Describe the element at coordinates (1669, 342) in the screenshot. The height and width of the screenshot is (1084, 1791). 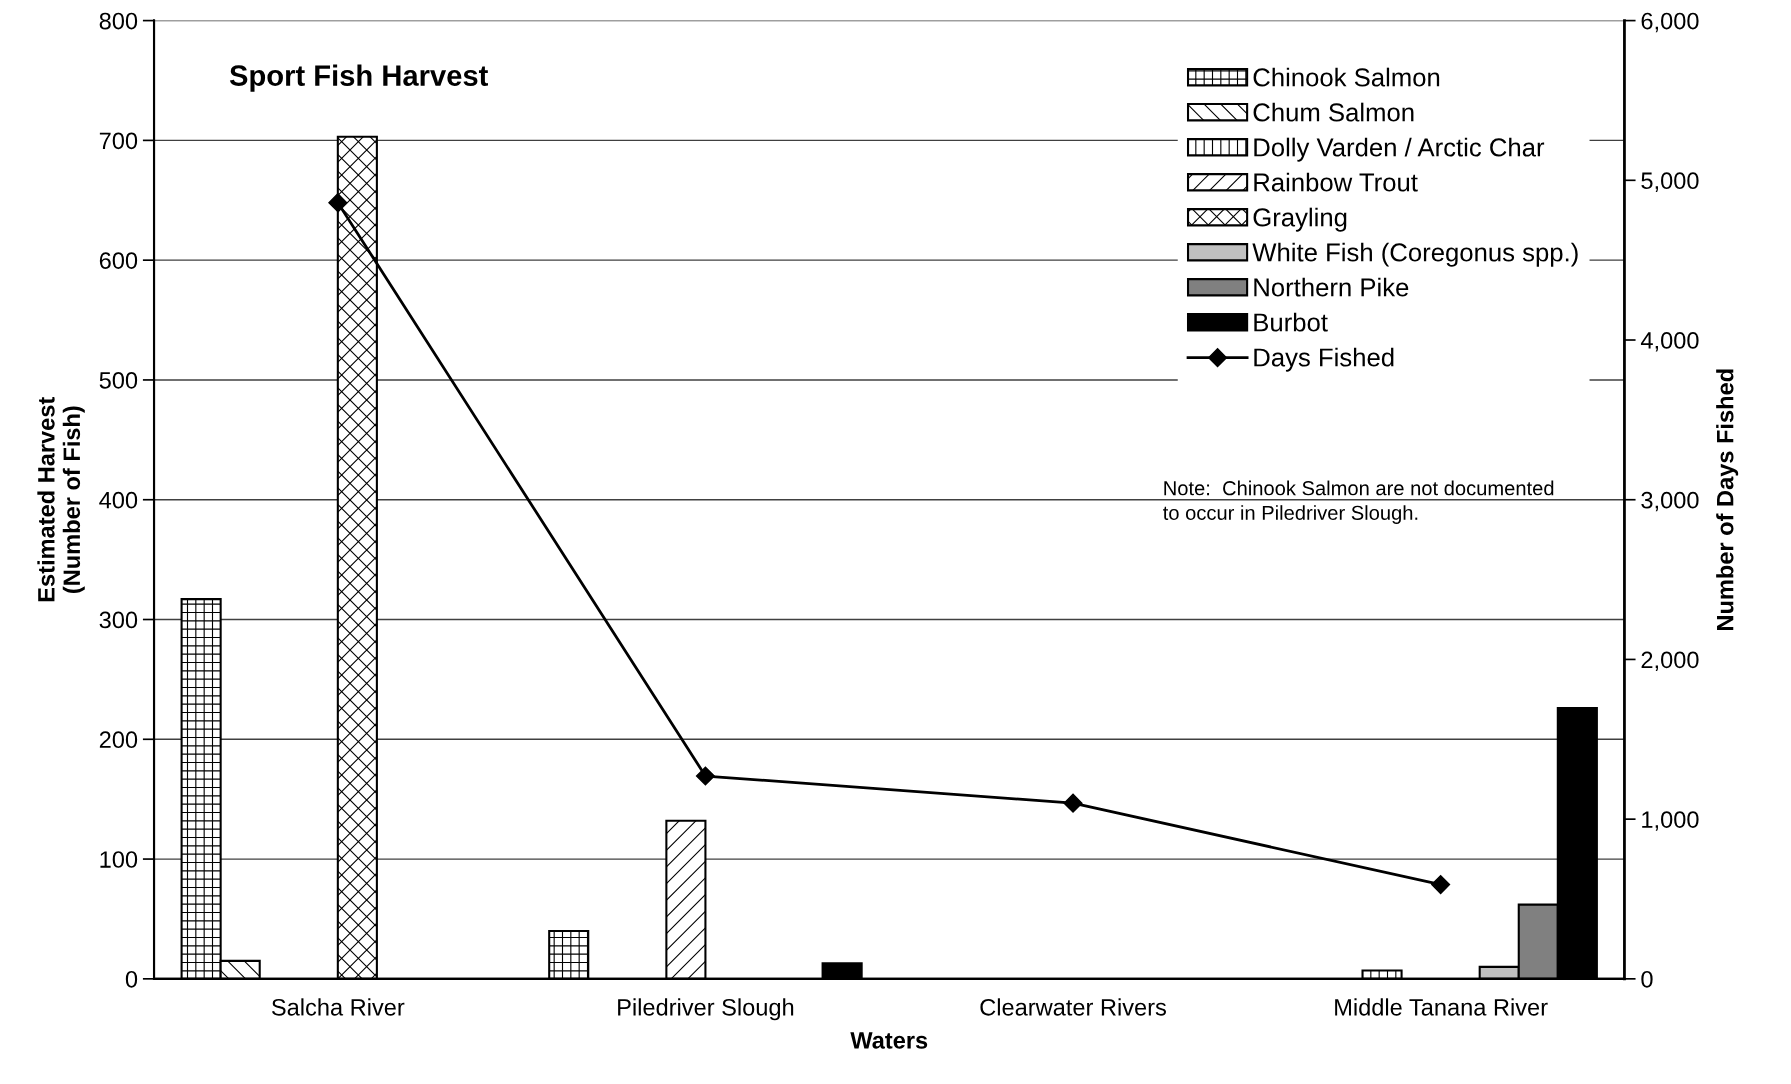
I see `y2-tick-label: 4,000` at that location.